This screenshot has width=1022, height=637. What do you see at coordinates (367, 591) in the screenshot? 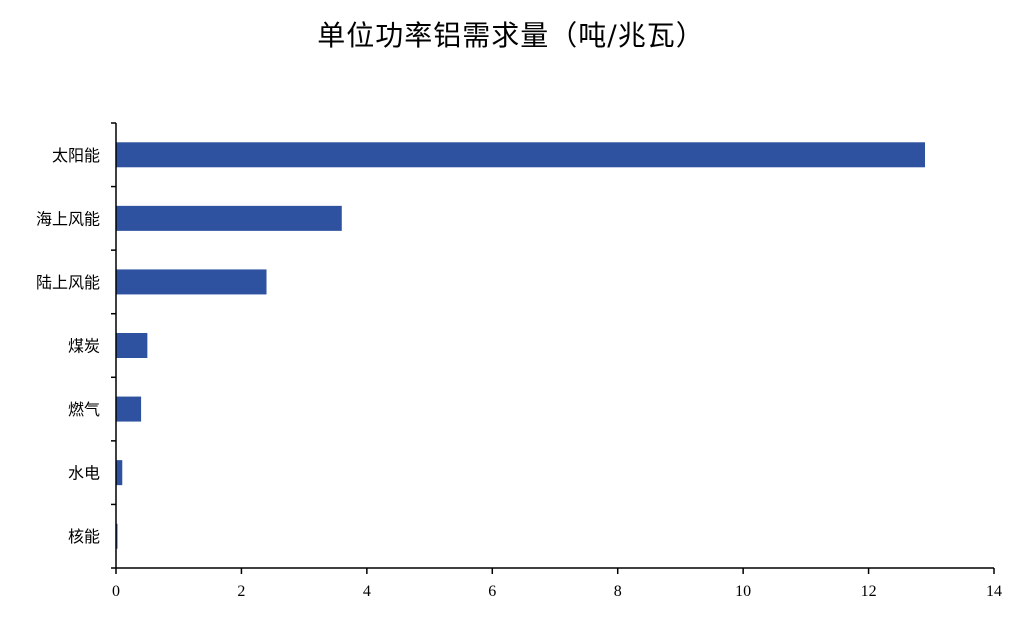
I see `x-tick-label-2: 4` at bounding box center [367, 591].